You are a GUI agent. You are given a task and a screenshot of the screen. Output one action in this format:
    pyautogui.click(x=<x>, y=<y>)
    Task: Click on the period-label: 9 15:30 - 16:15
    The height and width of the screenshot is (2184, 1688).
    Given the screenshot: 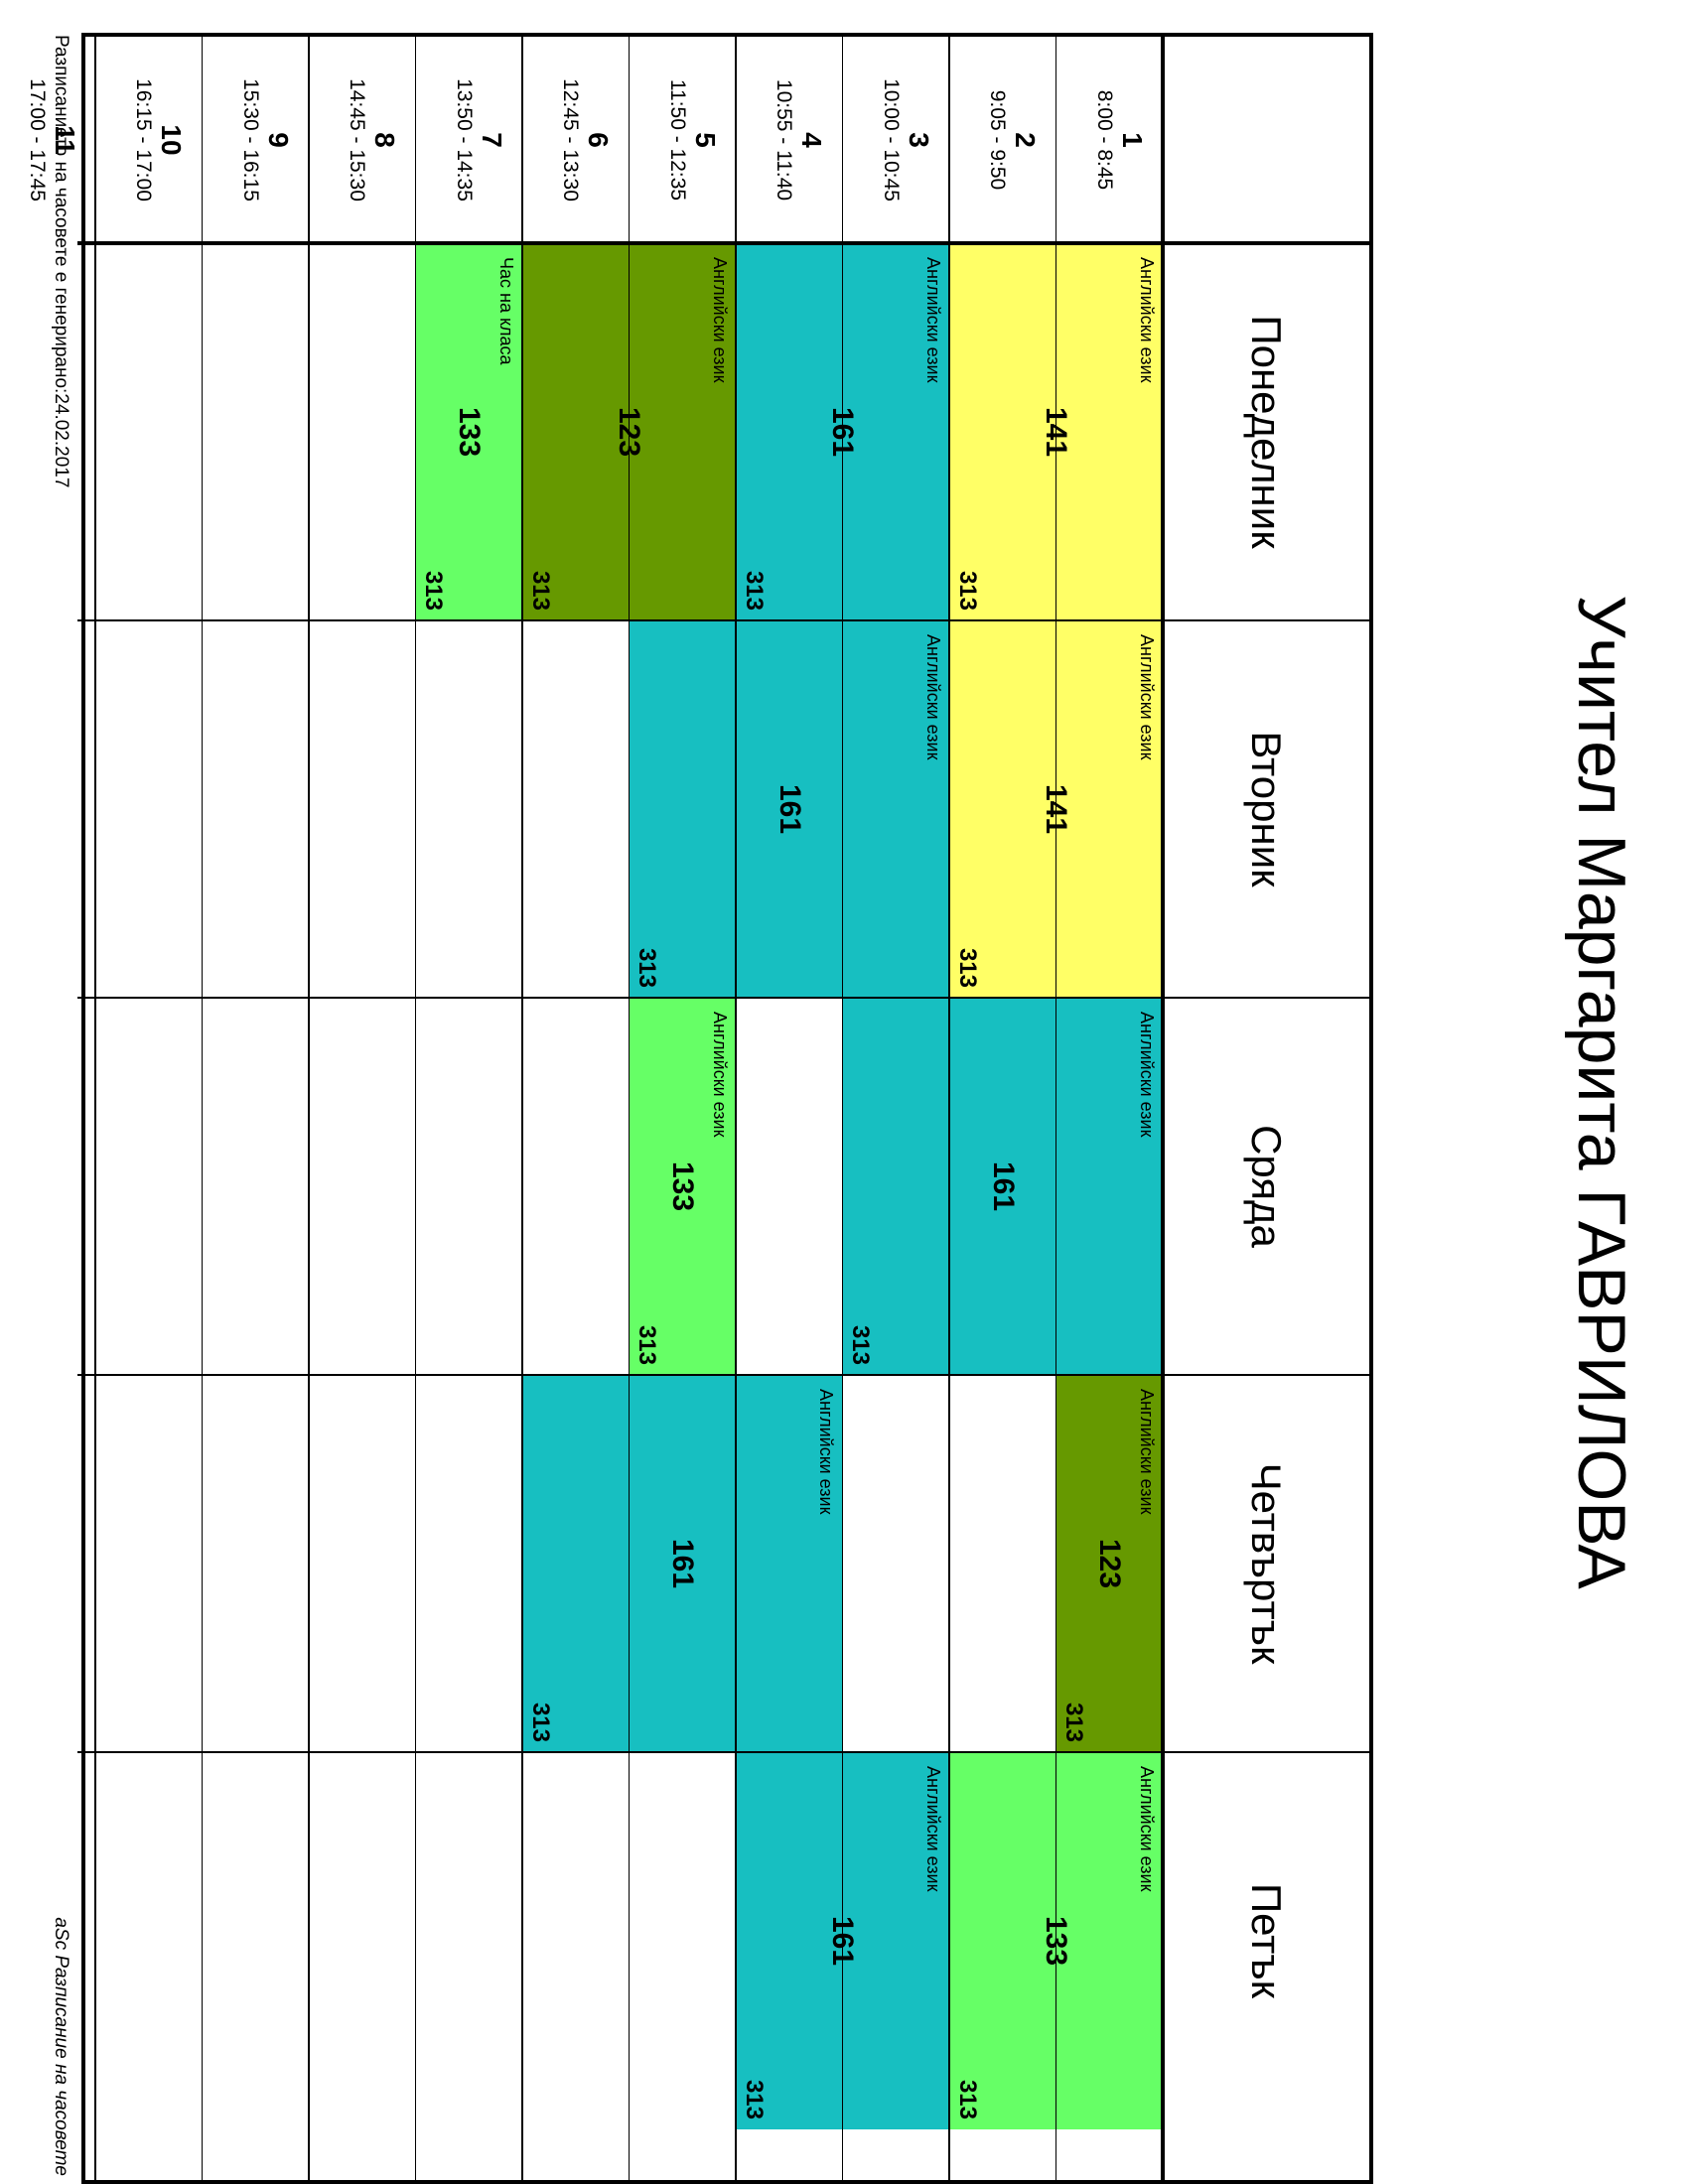 What is the action you would take?
    pyautogui.click(x=256, y=140)
    